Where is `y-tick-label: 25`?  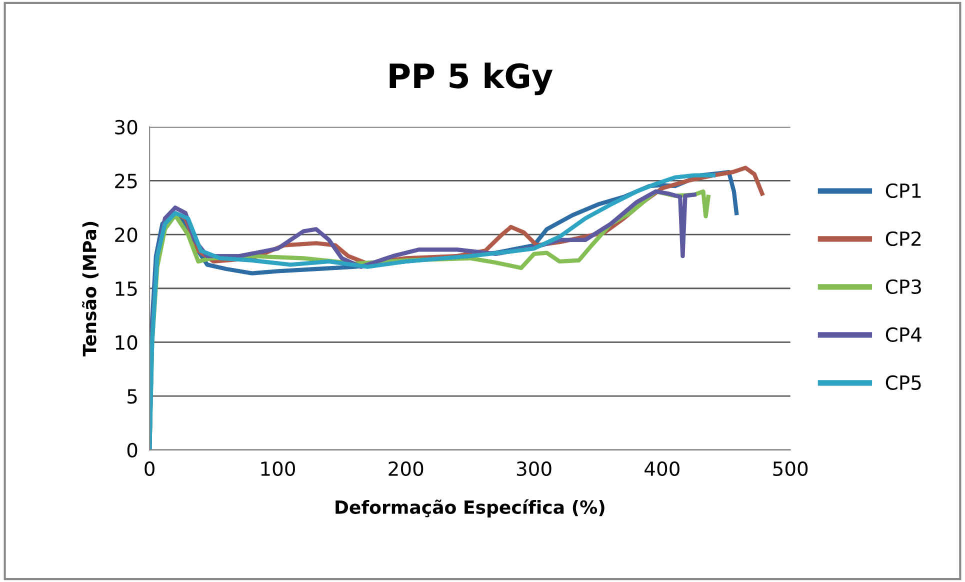
y-tick-label: 25 is located at coordinates (126, 181).